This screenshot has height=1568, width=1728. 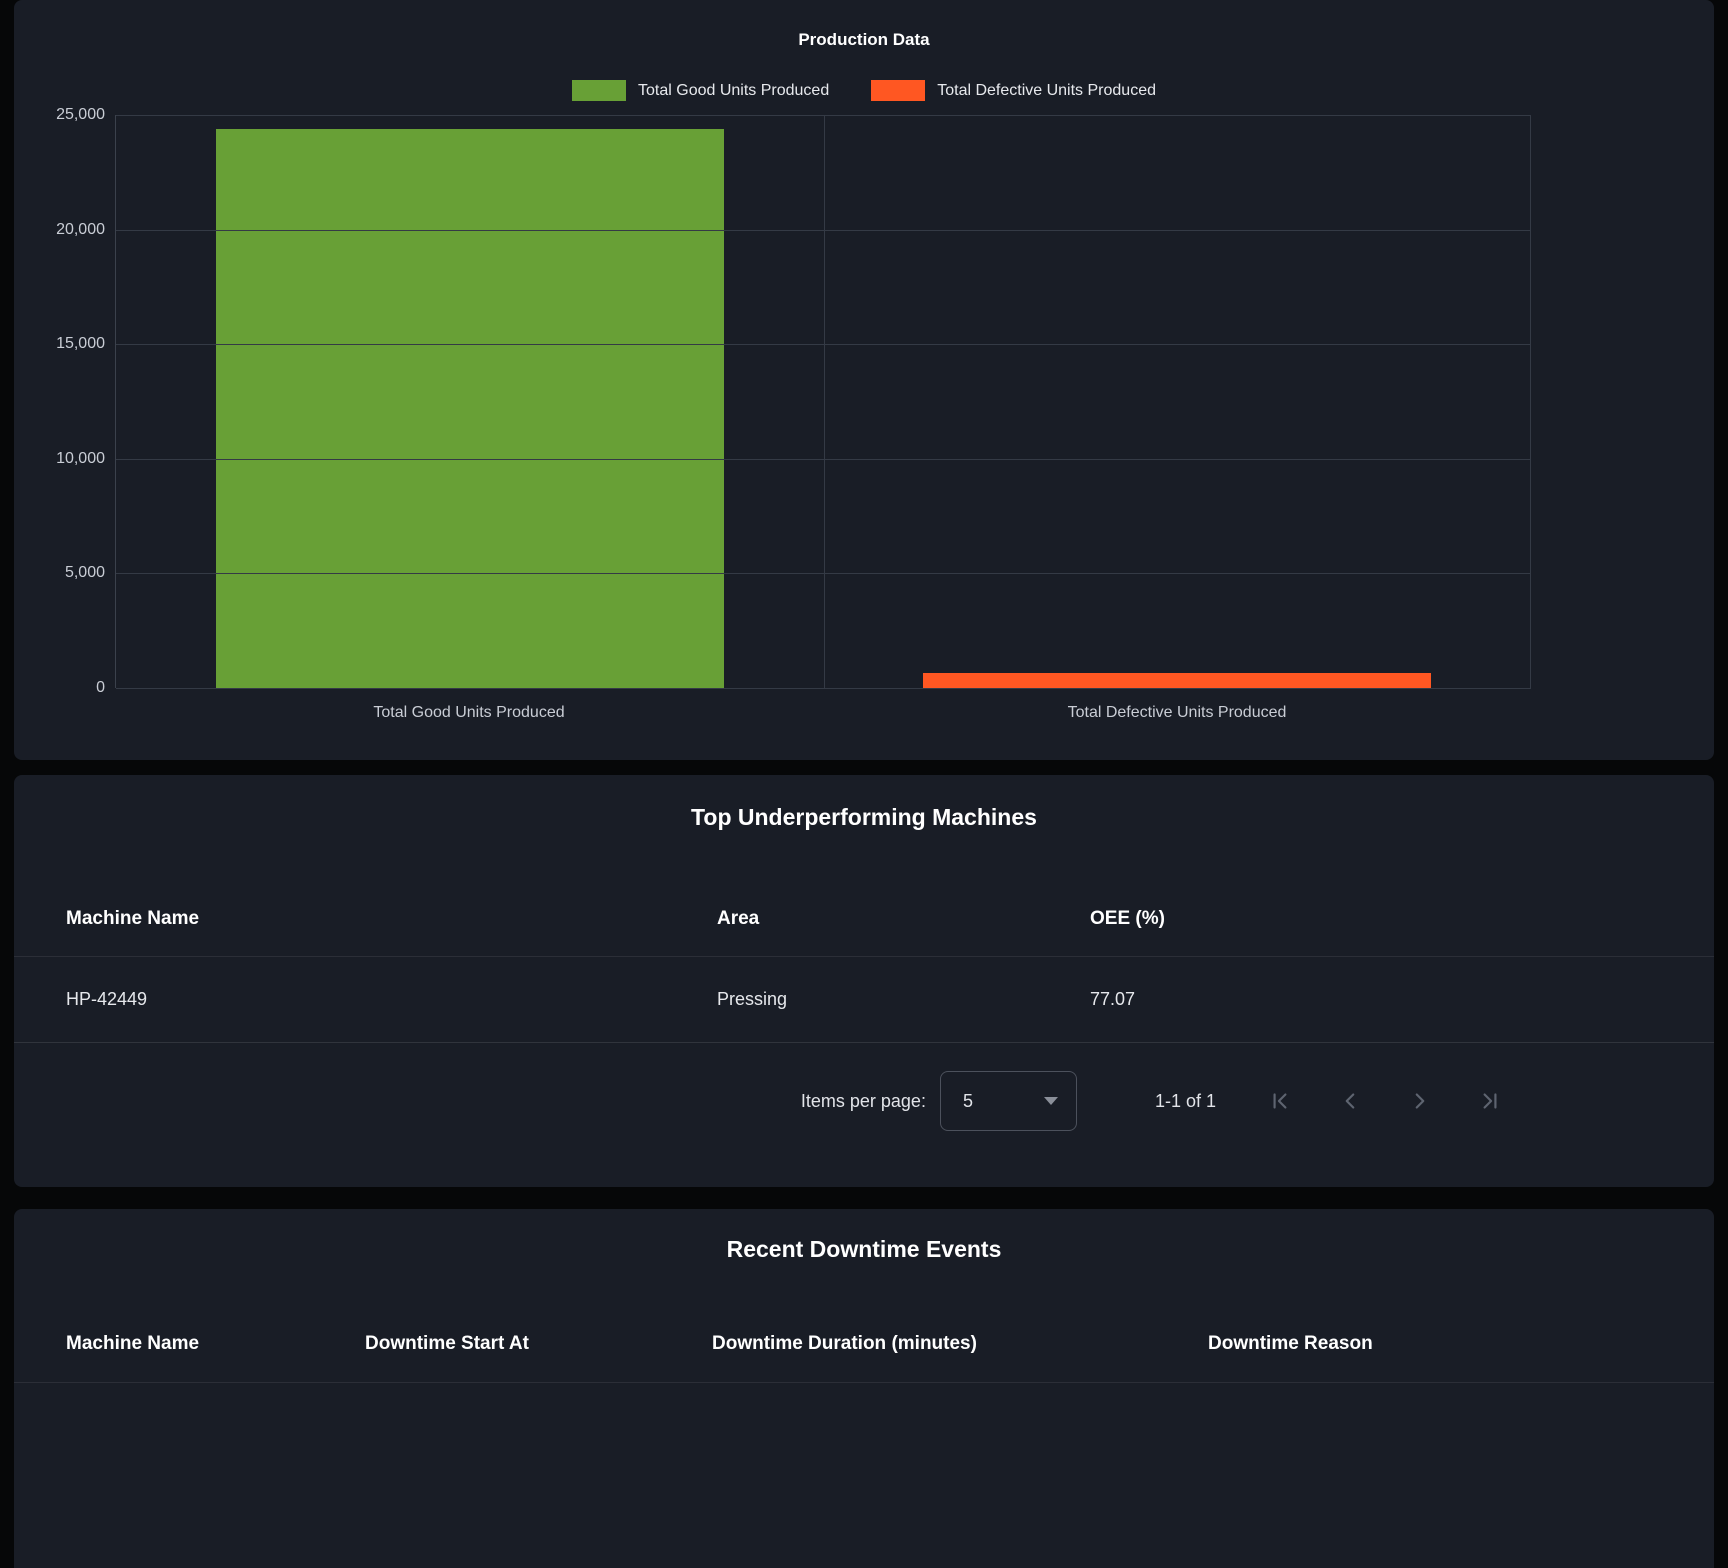 I want to click on x-label-defective-units: Total Defective Units Produced, so click(x=1177, y=712).